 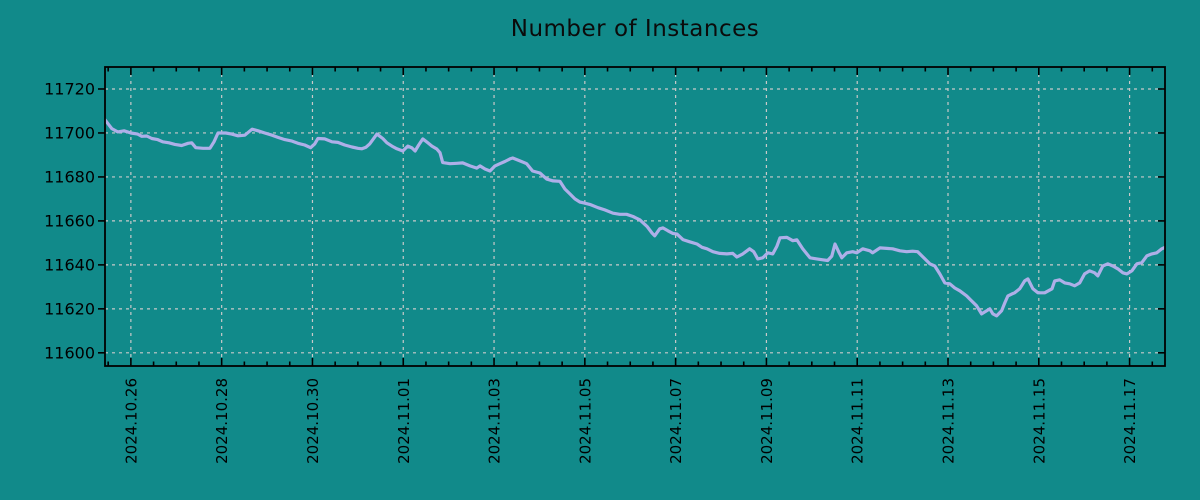 What do you see at coordinates (676, 421) in the screenshot?
I see `x-tick-label: 2024.11.07` at bounding box center [676, 421].